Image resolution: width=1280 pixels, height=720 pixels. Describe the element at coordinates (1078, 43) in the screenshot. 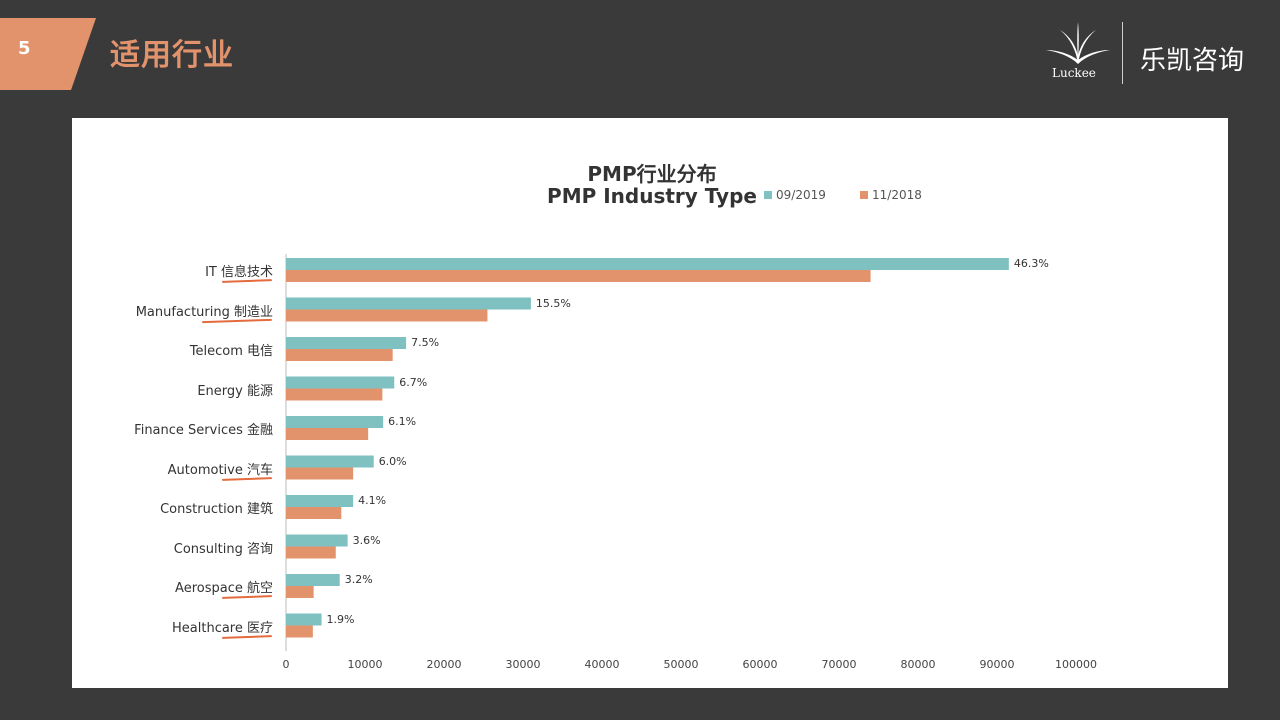

I see `luckee-logo-icon` at that location.